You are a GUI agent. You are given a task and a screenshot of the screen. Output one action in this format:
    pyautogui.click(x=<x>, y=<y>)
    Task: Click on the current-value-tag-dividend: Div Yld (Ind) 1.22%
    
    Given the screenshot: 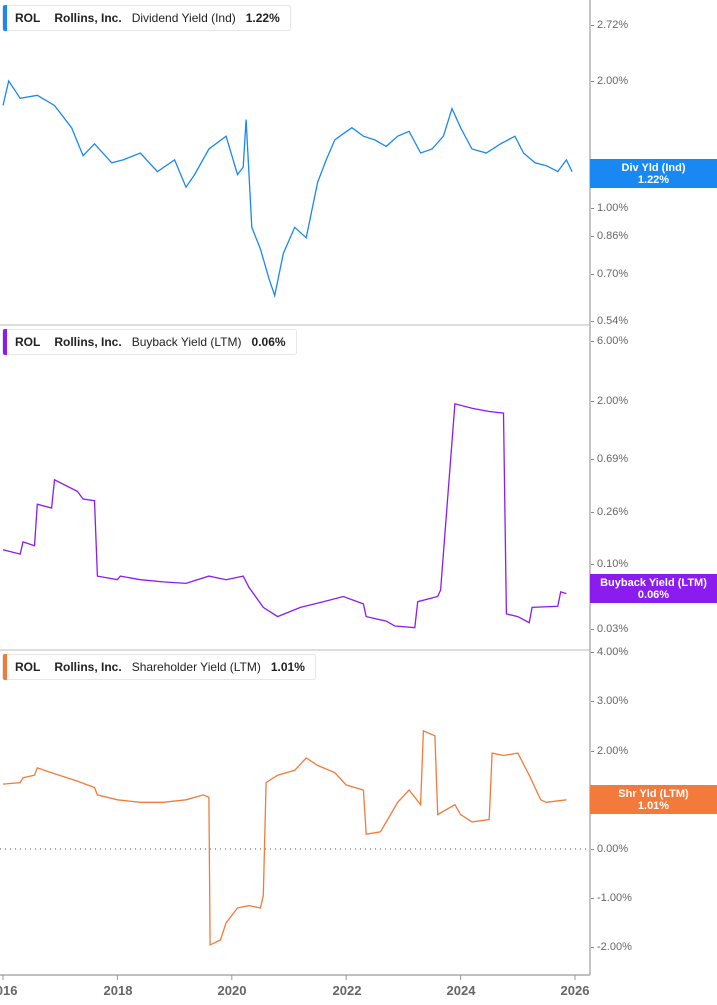 What is the action you would take?
    pyautogui.click(x=653, y=173)
    